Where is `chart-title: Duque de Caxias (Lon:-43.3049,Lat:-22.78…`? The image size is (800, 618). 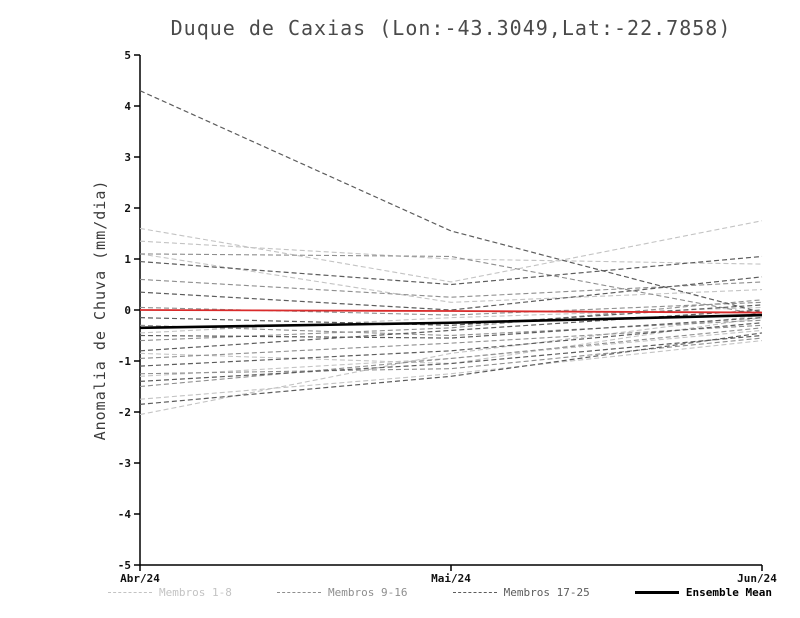 chart-title: Duque de Caxias (Lon:-43.3049,Lat:-22.78… is located at coordinates (451, 28).